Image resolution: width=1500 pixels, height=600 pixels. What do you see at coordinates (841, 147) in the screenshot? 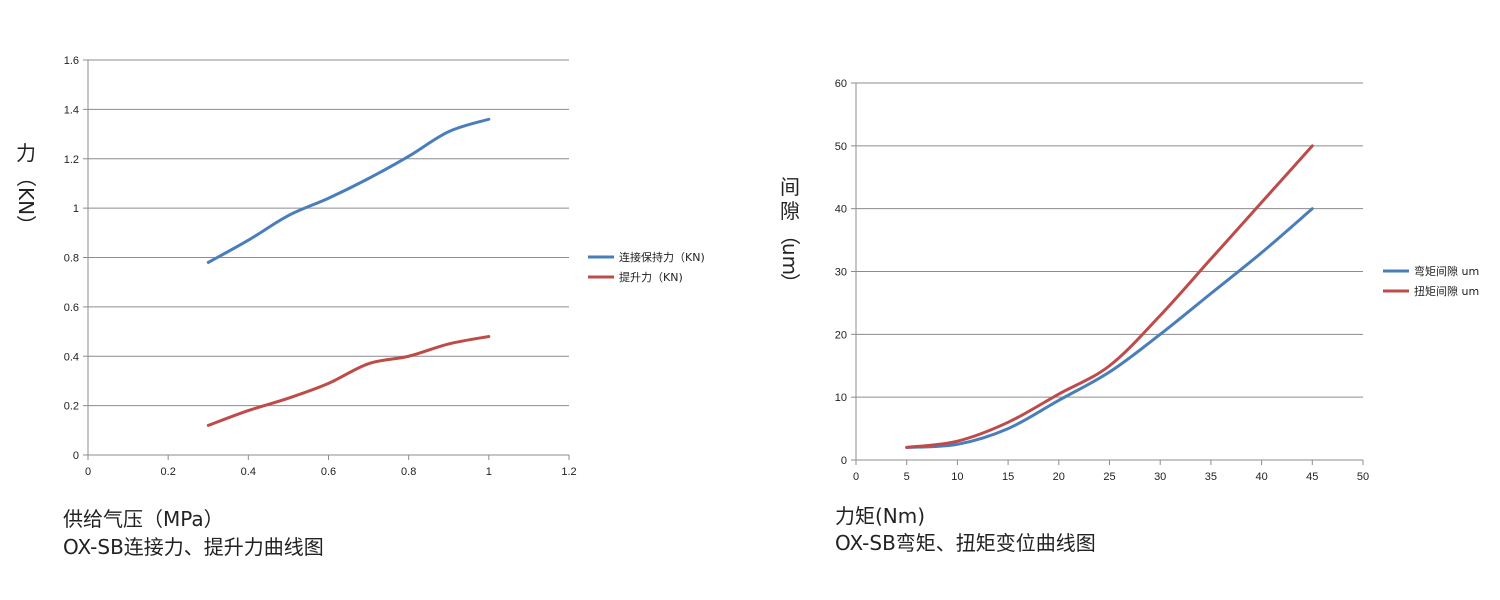
I see `y-tick-label: 50` at bounding box center [841, 147].